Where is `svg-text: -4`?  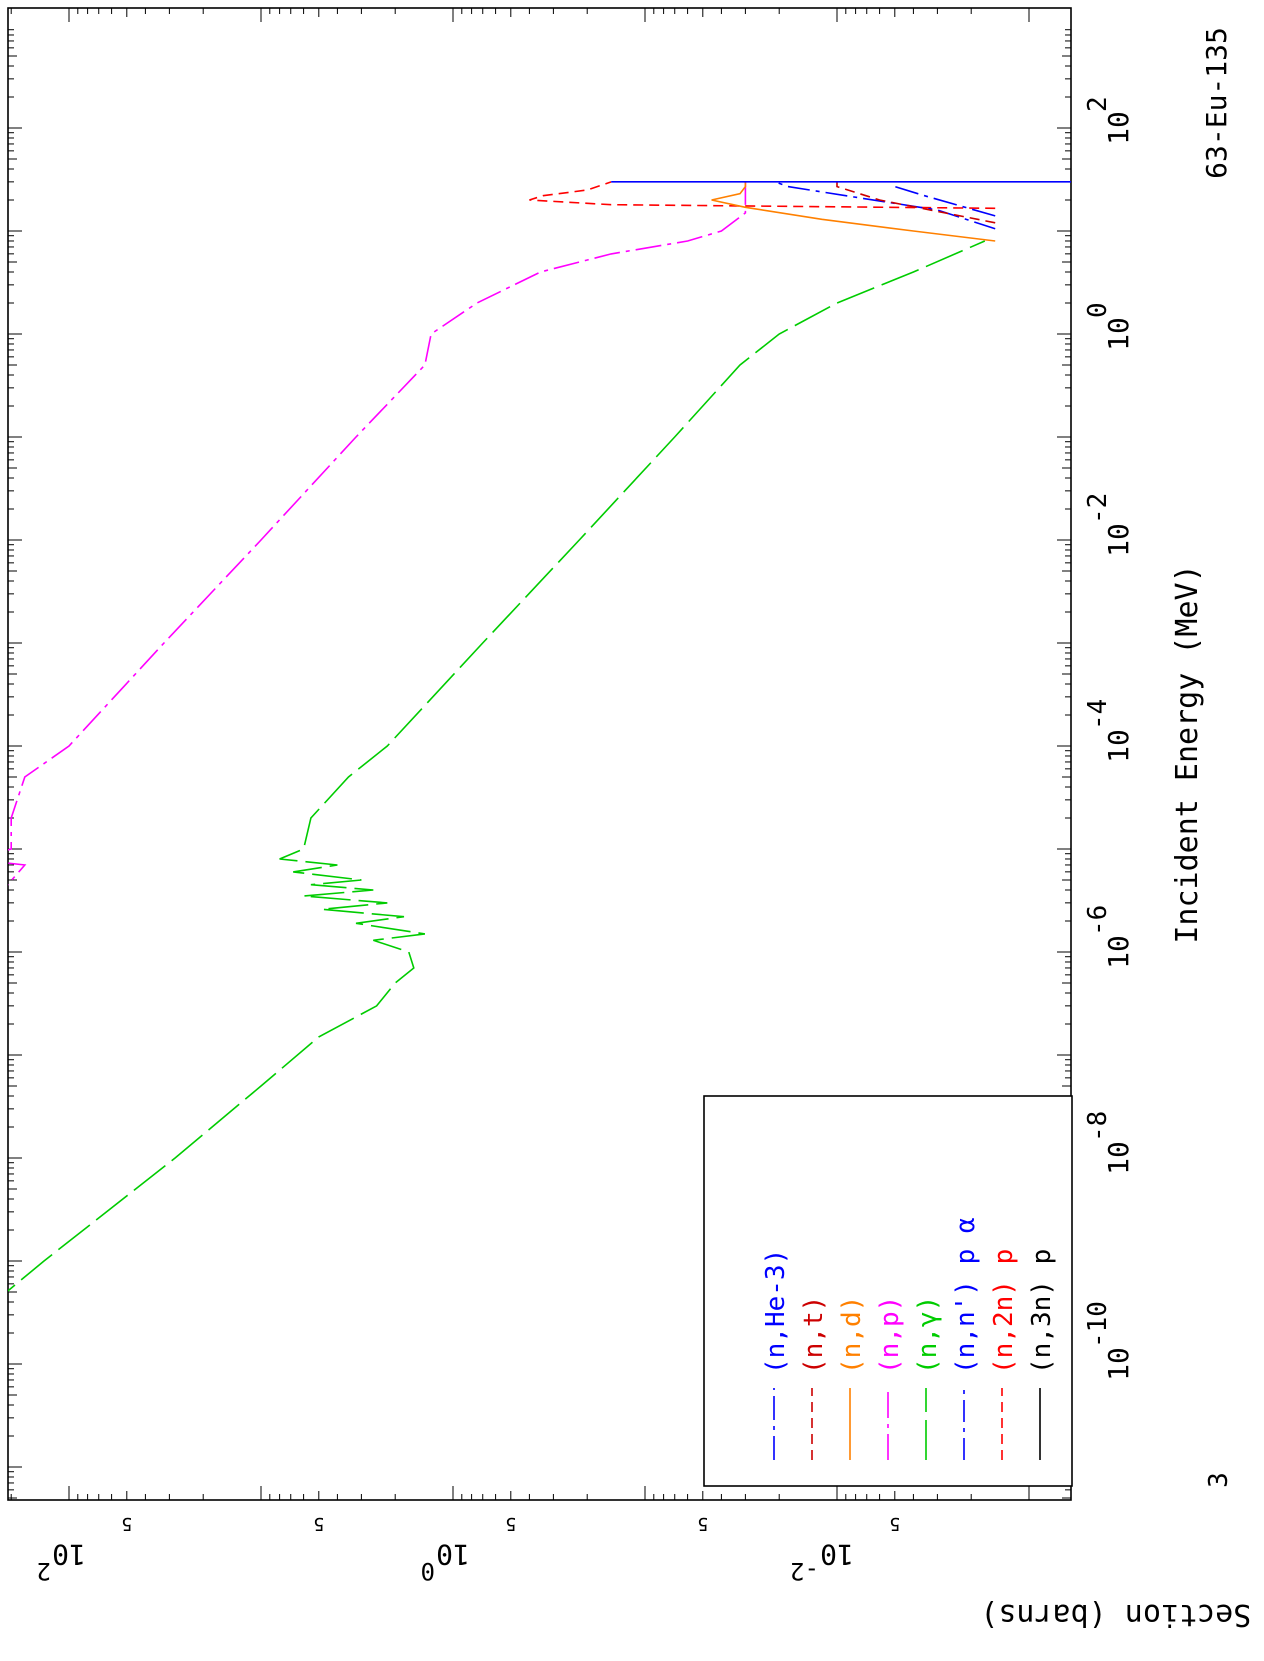
svg-text: -4 is located at coordinates (1098, 714).